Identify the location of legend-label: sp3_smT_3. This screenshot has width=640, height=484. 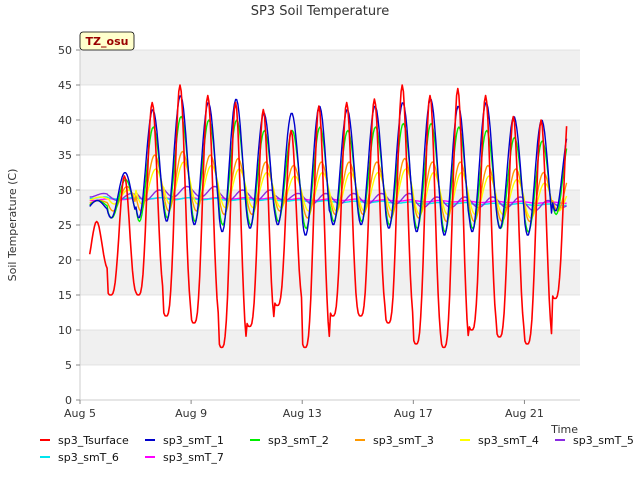
(403, 440).